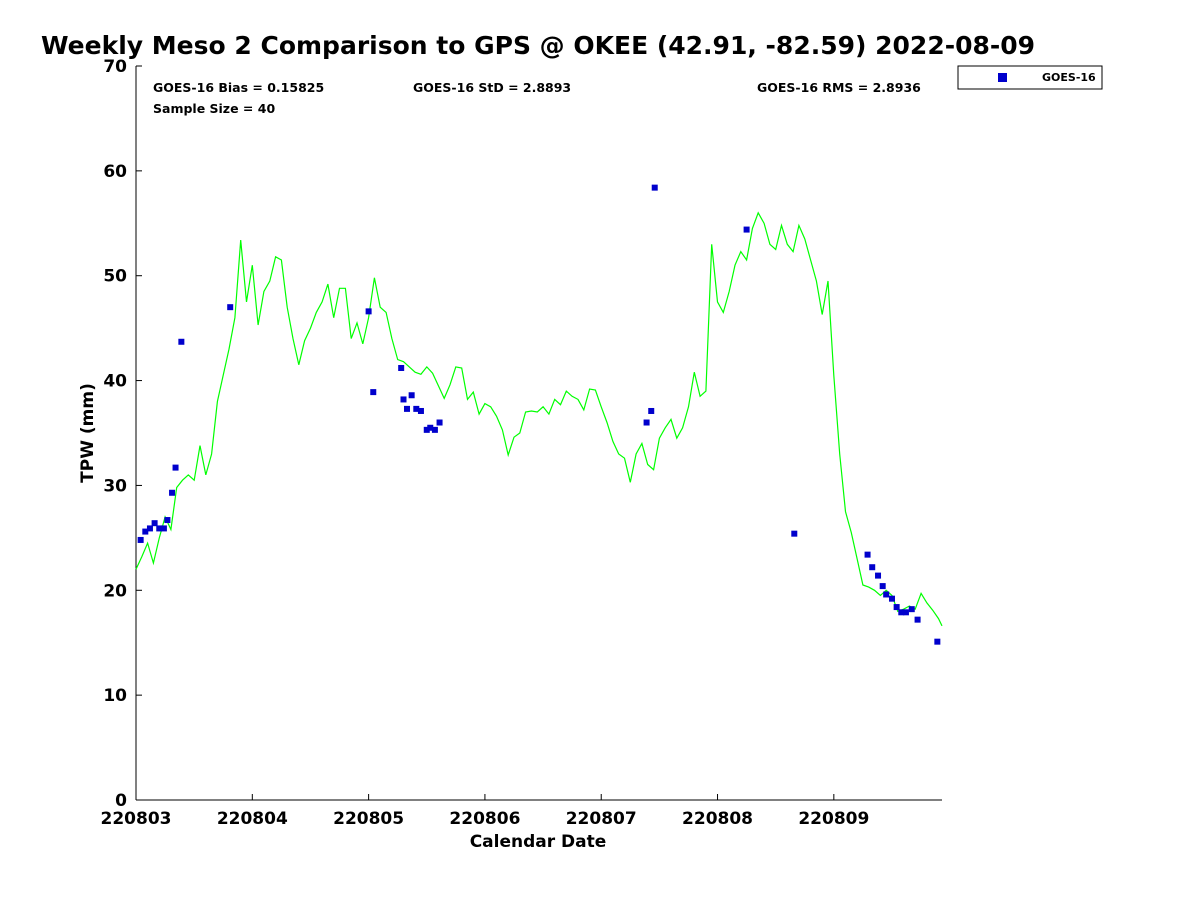 This screenshot has width=1200, height=900. I want to click on y-ticks: 0 10 20 30 40 50 60 70, so click(122, 434).